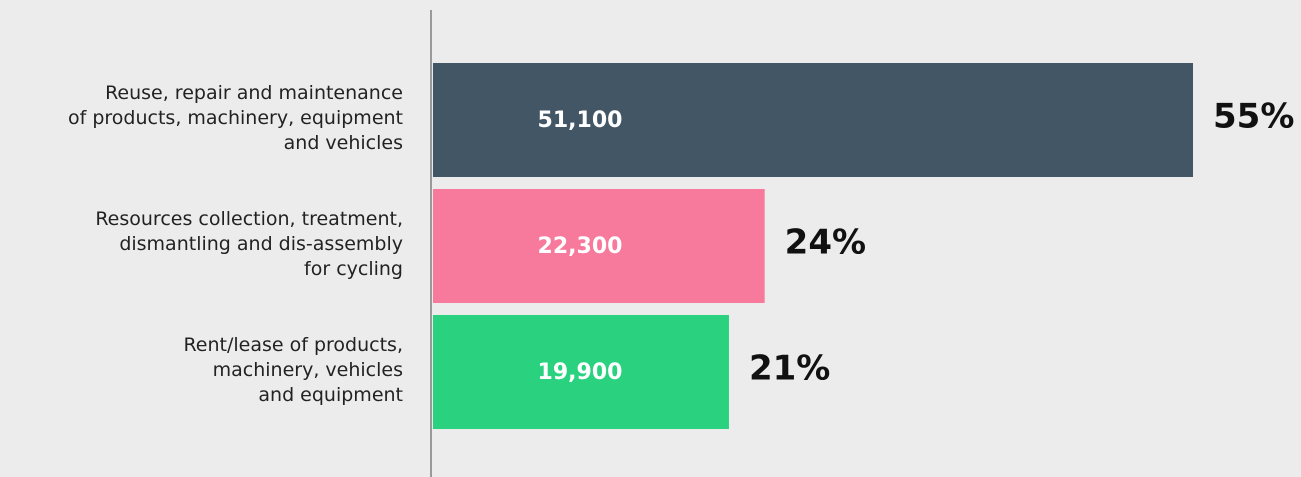 Image resolution: width=1301 pixels, height=477 pixels. Describe the element at coordinates (580, 120) in the screenshot. I see `value-label: 51,100` at that location.